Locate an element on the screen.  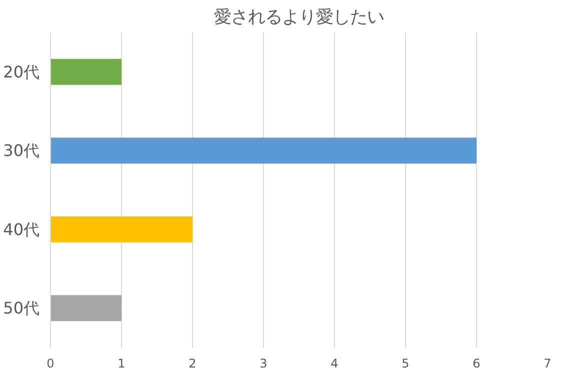
y-tick-label: 30代 is located at coordinates (21, 150).